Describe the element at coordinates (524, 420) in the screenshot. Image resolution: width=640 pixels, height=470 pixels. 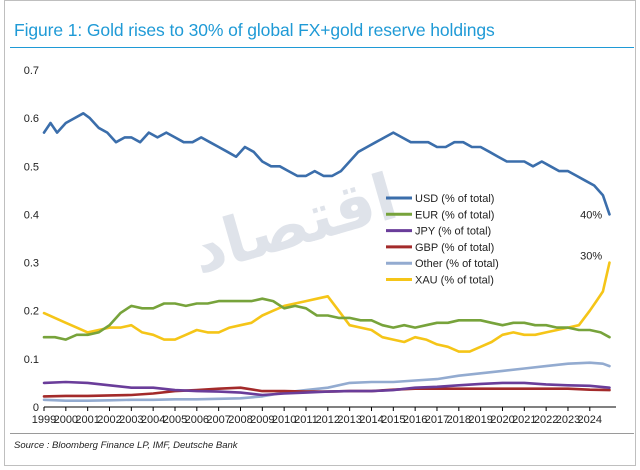
I see `x-tick-label: 2021` at that location.